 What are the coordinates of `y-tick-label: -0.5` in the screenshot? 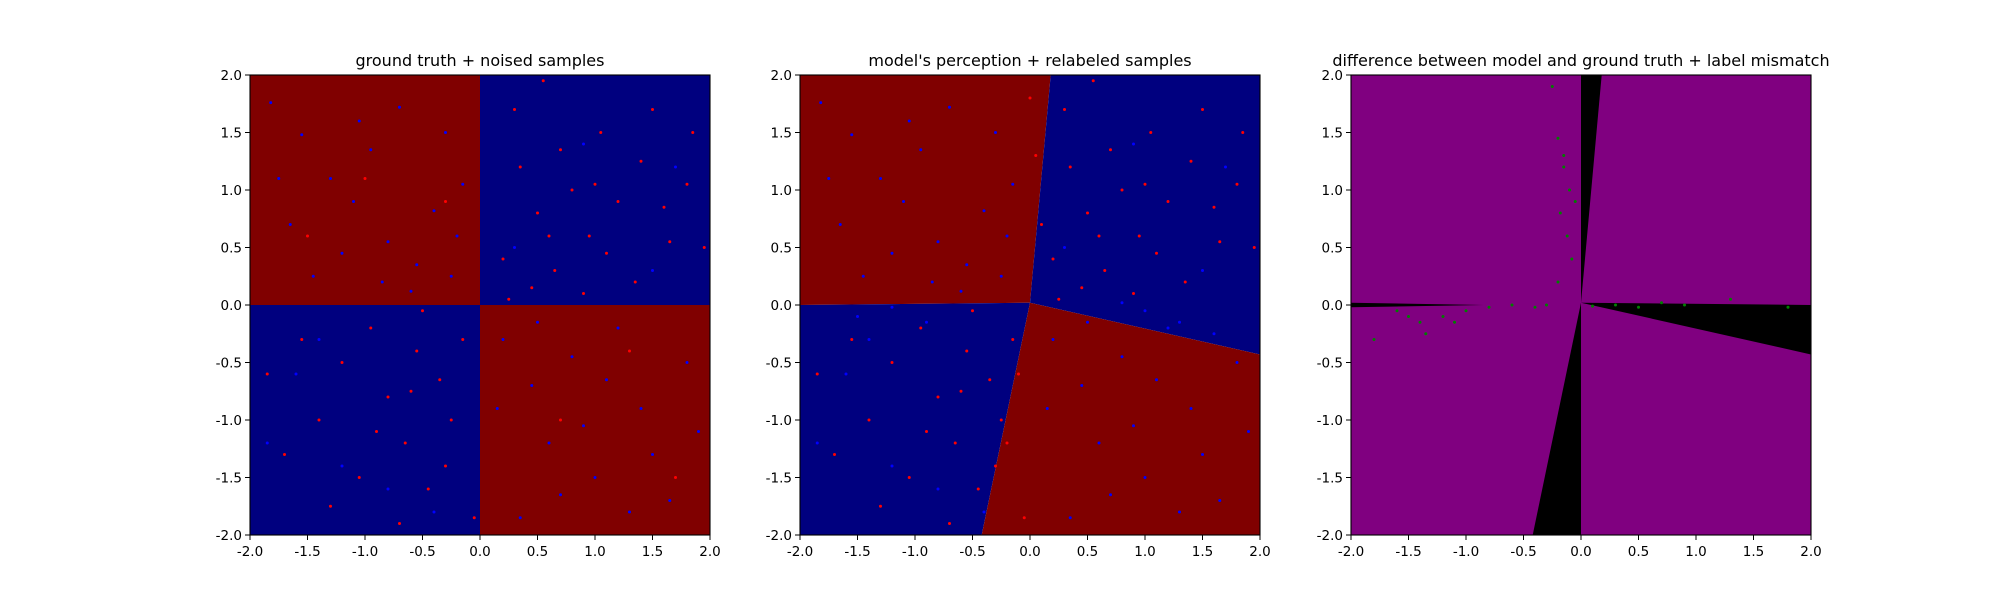 It's located at (779, 364).